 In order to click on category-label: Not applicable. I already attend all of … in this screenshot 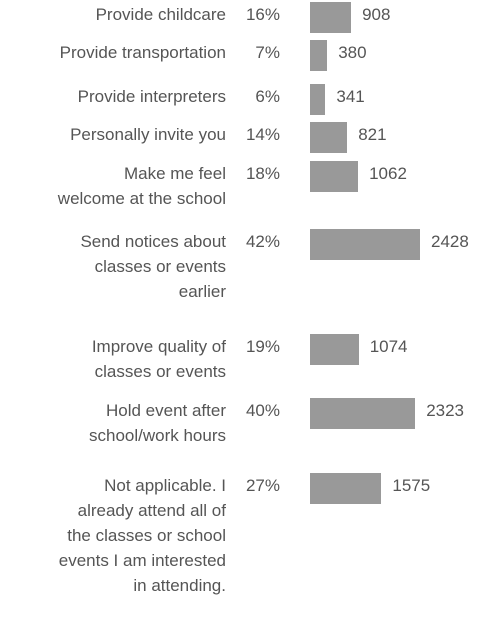, I will do `click(142, 535)`.